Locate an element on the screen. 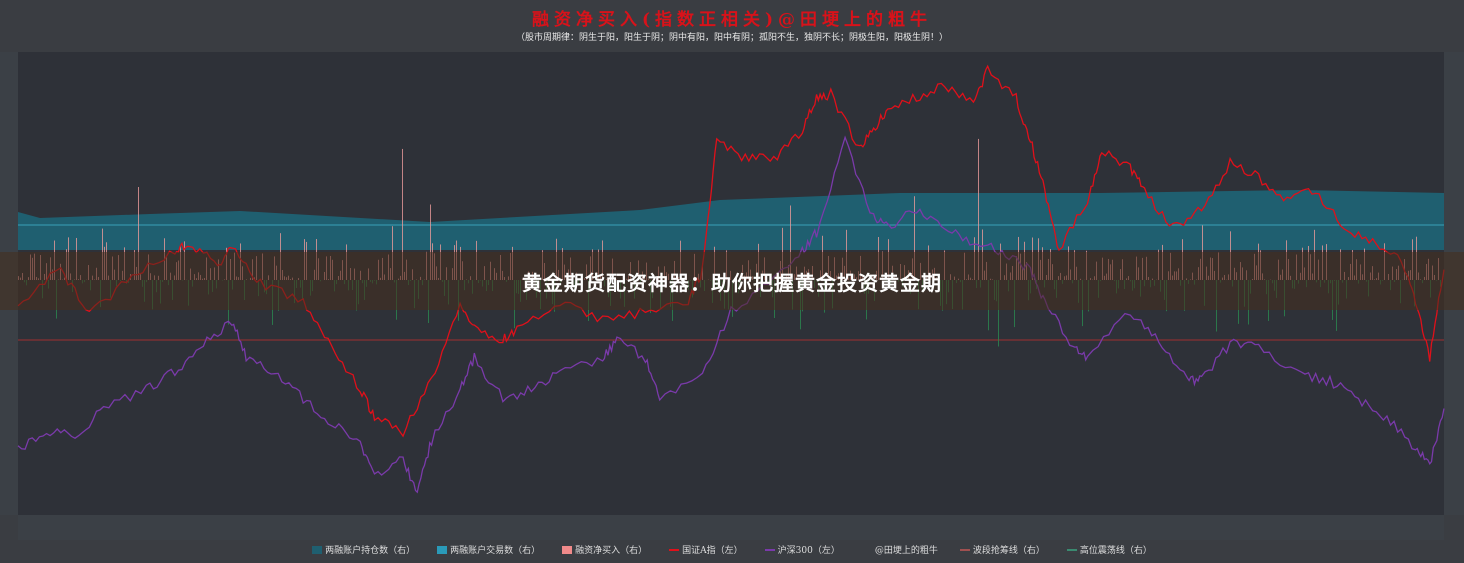 The image size is (1464, 563). legend-item: 两融账户交易数（右） is located at coordinates (488, 549).